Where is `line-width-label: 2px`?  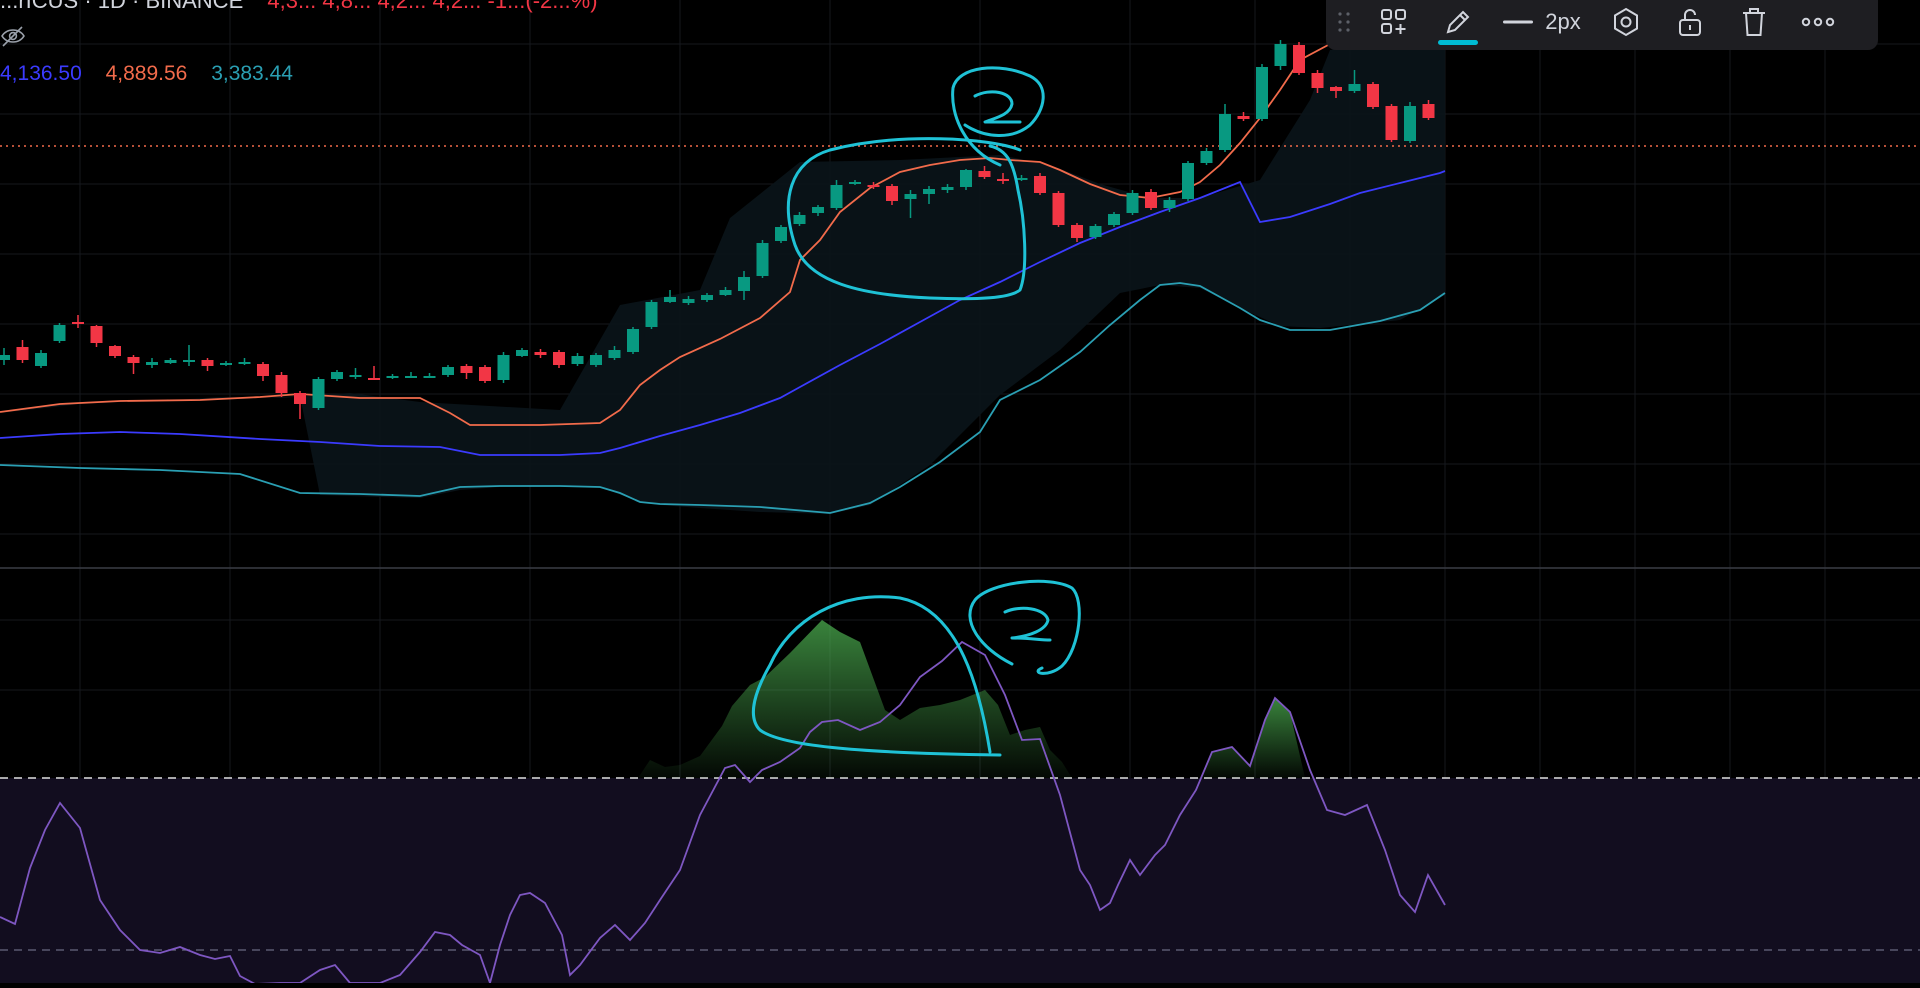 line-width-label: 2px is located at coordinates (1563, 21).